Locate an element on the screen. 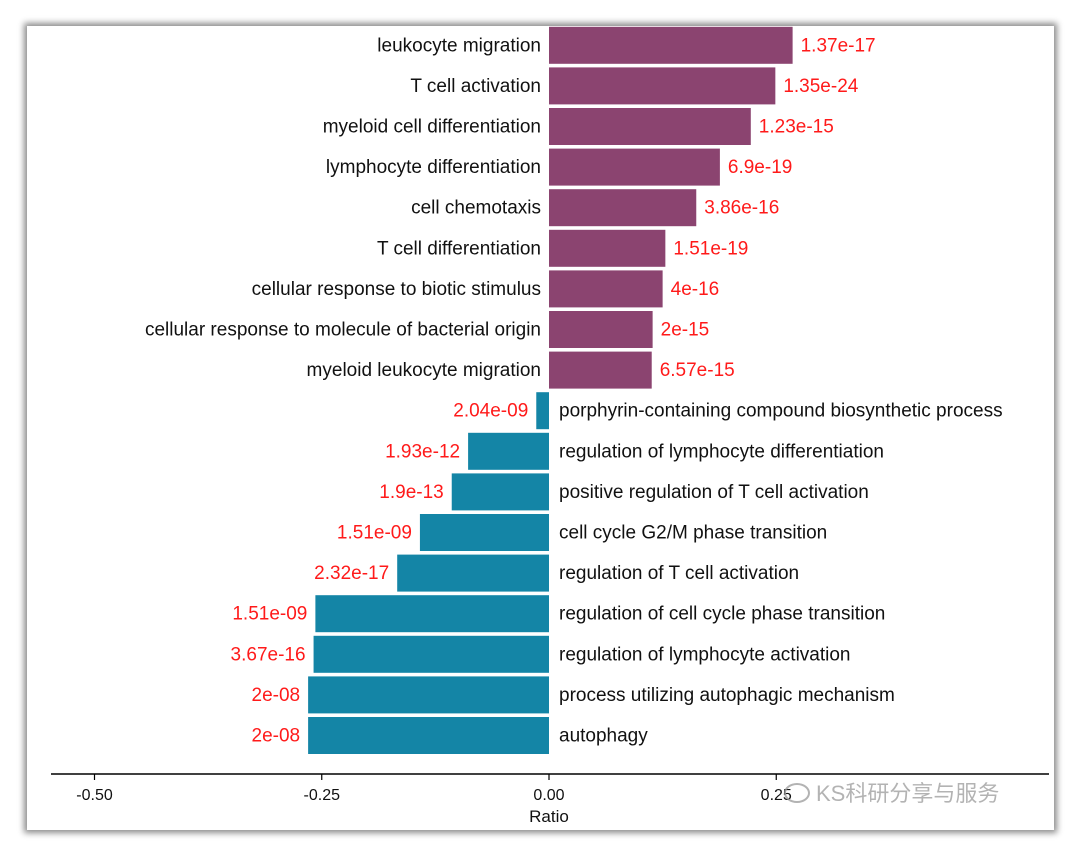 The height and width of the screenshot is (856, 1080). pvalue-label: 1.93e-12 is located at coordinates (422, 451).